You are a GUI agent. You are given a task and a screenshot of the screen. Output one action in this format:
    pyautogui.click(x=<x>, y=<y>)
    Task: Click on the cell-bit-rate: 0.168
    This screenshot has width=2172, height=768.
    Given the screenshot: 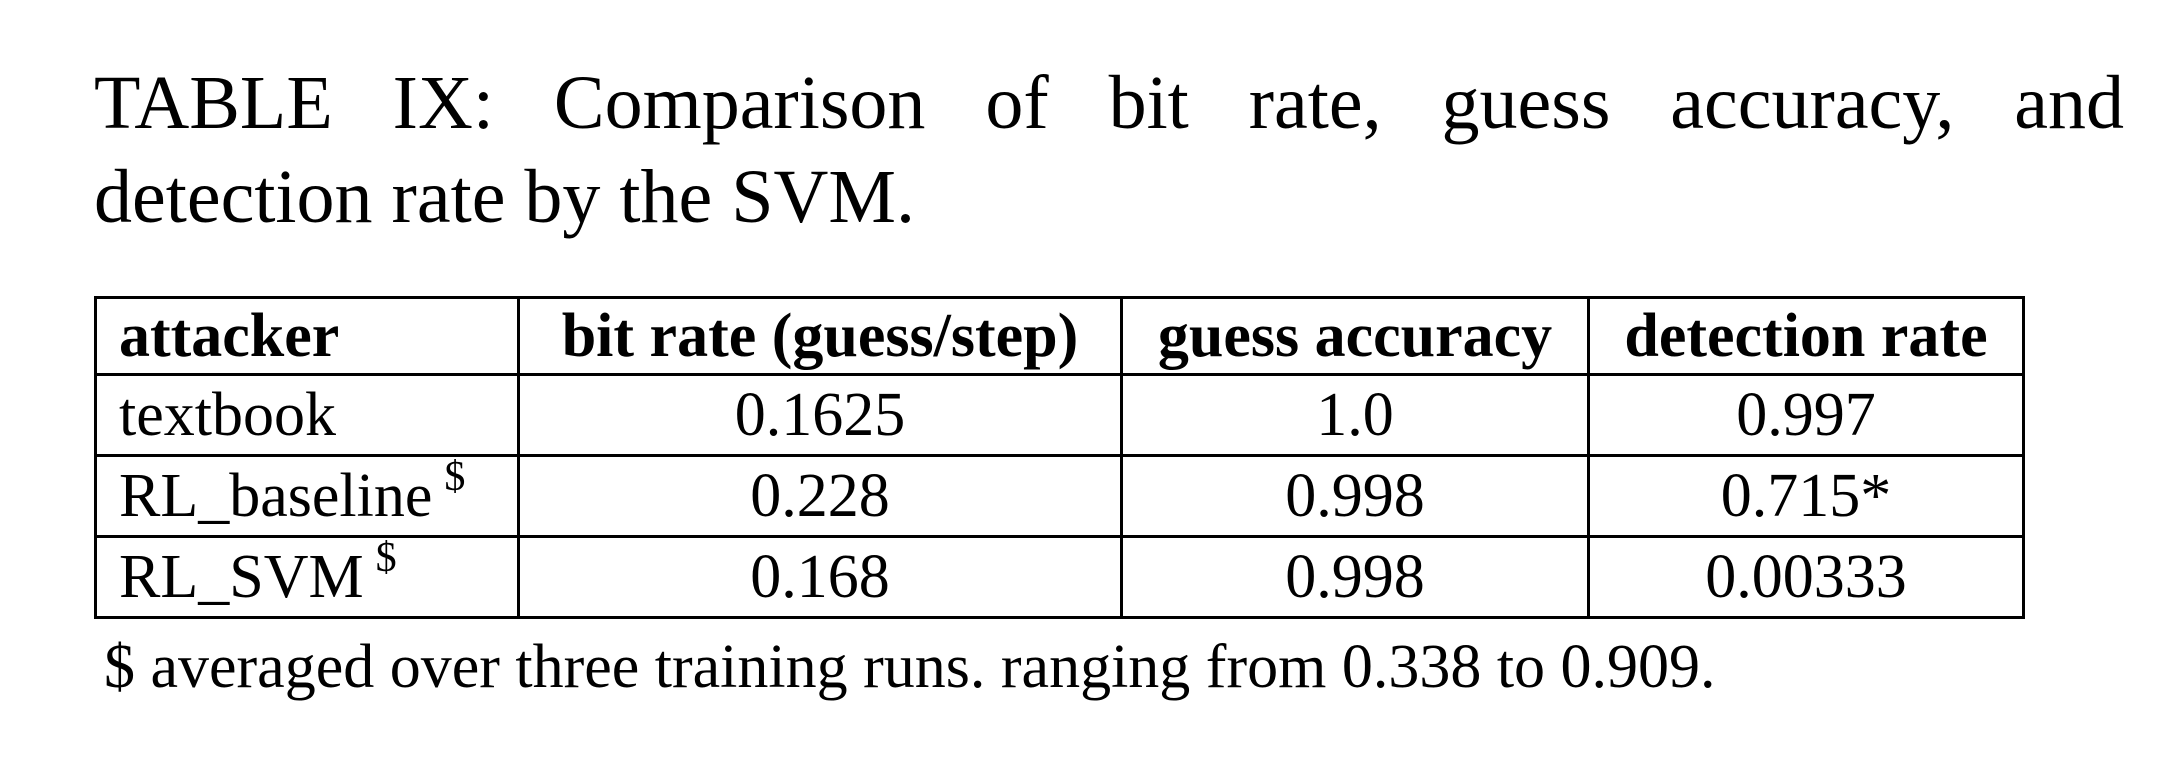 What is the action you would take?
    pyautogui.click(x=820, y=577)
    